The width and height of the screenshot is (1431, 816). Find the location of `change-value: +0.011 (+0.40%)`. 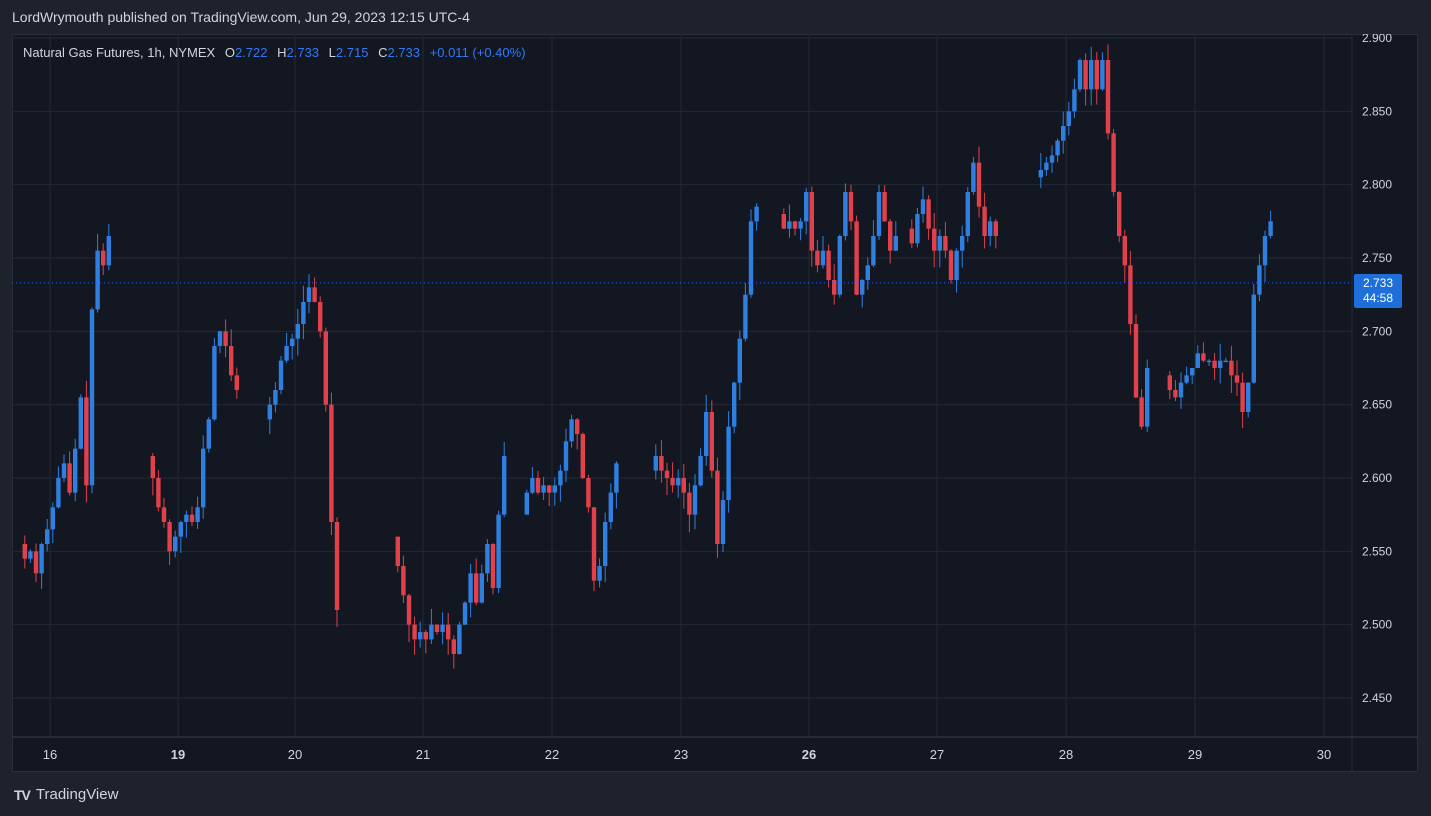

change-value: +0.011 (+0.40%) is located at coordinates (477, 52).